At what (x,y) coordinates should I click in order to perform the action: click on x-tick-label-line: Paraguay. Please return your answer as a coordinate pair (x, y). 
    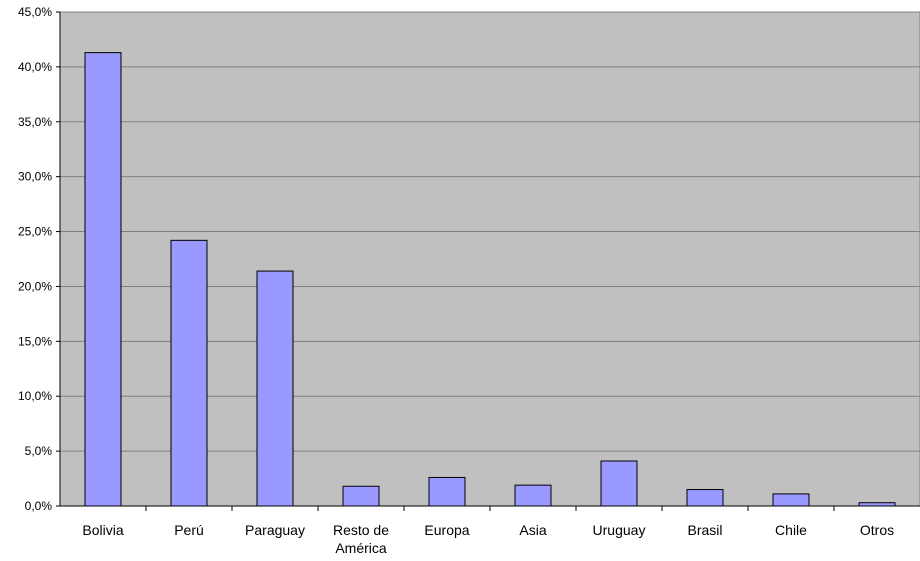
    Looking at the image, I should click on (275, 530).